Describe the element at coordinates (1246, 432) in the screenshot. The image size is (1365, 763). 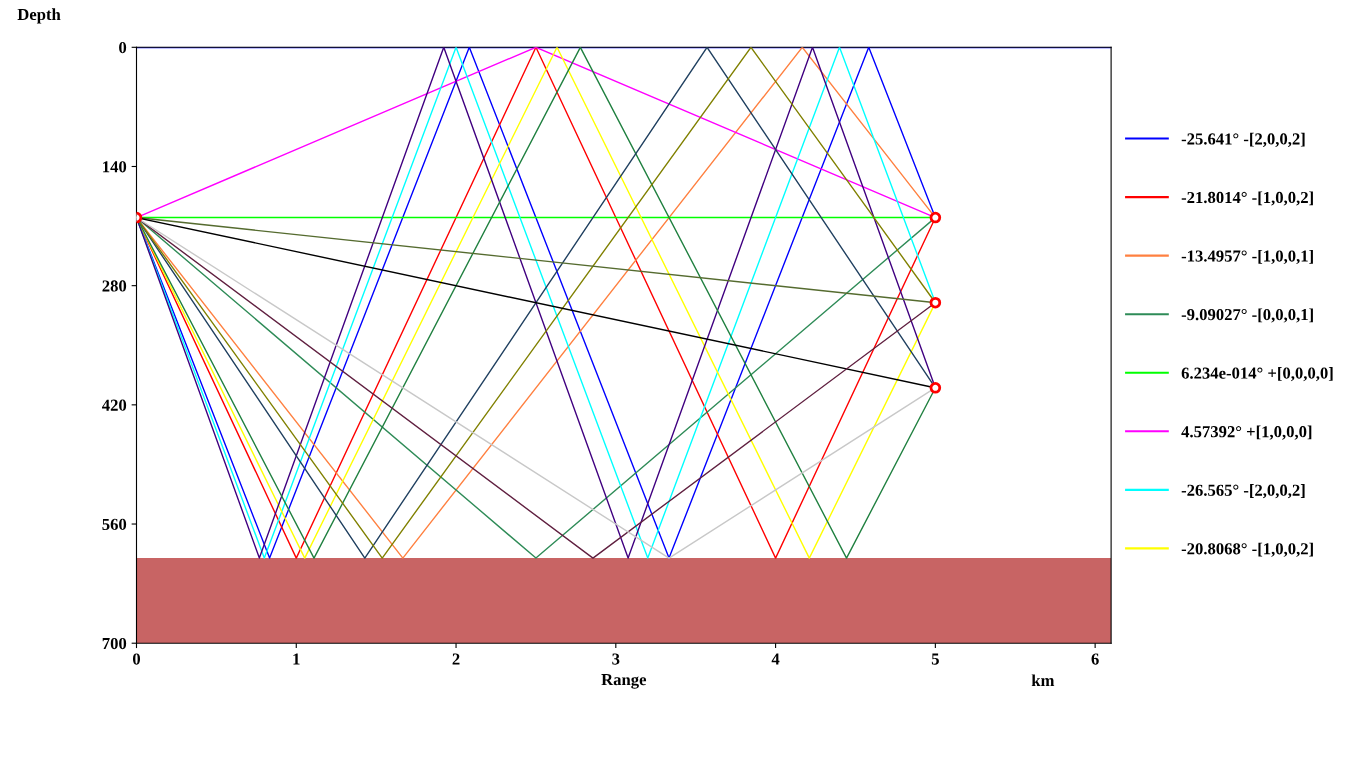
I see `legend-label: 4.57392° +[1,0,0,0]` at that location.